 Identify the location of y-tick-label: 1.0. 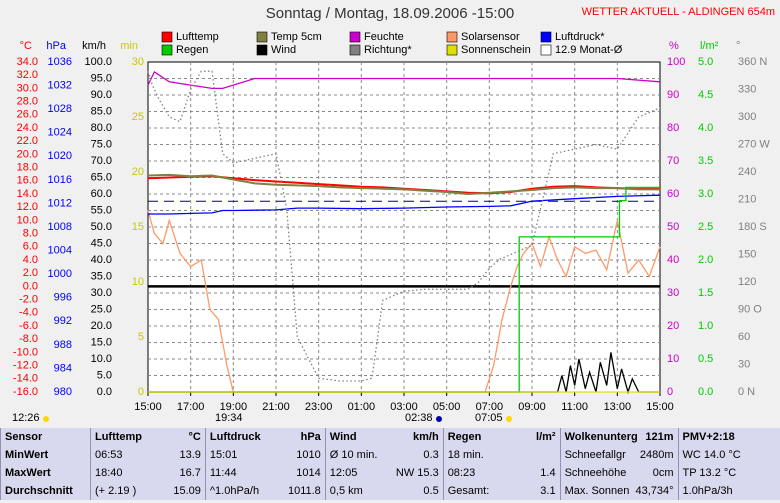
(705, 326).